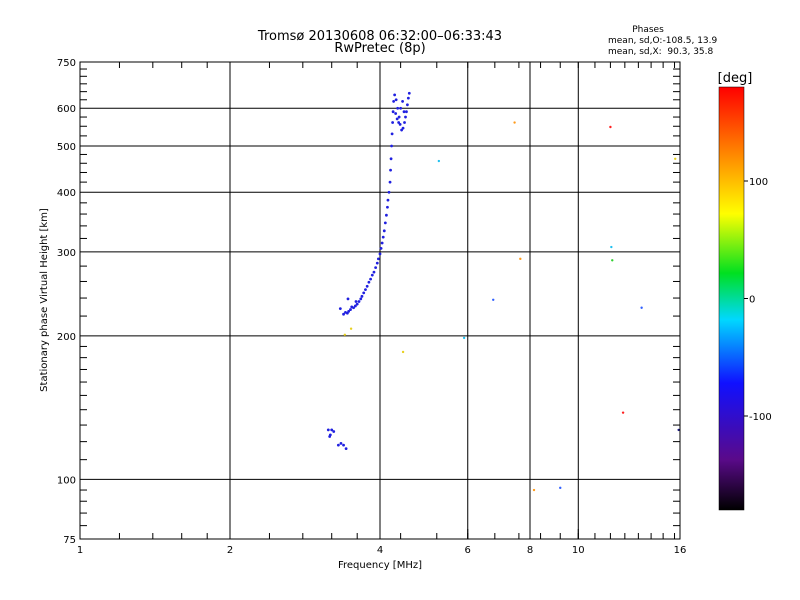 This screenshot has height=600, width=800. Describe the element at coordinates (66, 337) in the screenshot. I see `y-tick-label: 200` at that location.